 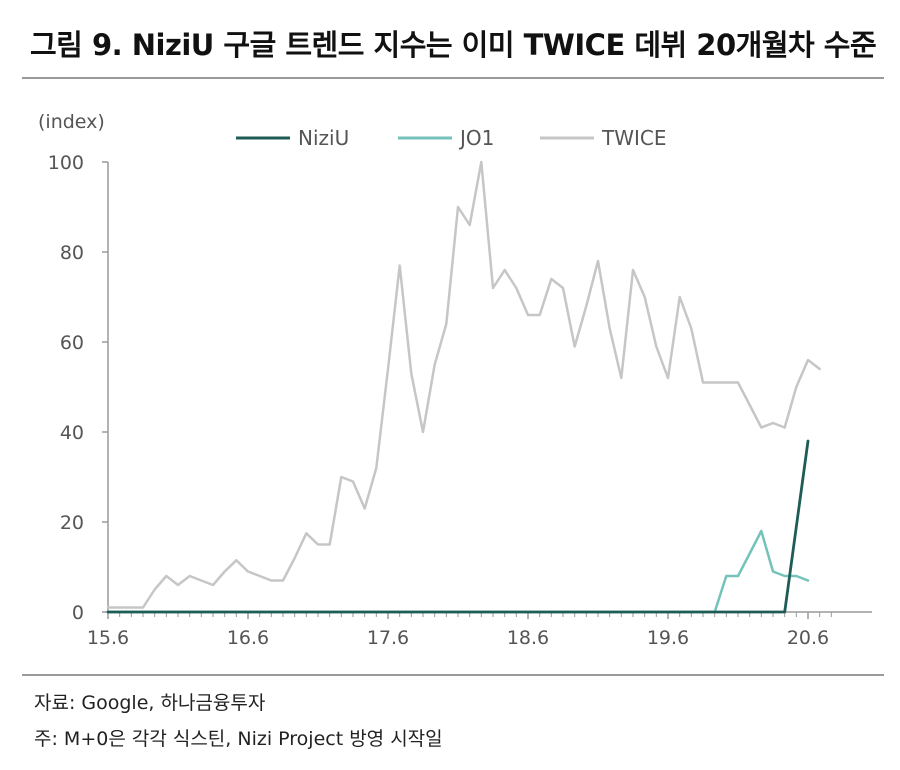 What do you see at coordinates (458, 571) in the screenshot?
I see `series-line-jo1` at bounding box center [458, 571].